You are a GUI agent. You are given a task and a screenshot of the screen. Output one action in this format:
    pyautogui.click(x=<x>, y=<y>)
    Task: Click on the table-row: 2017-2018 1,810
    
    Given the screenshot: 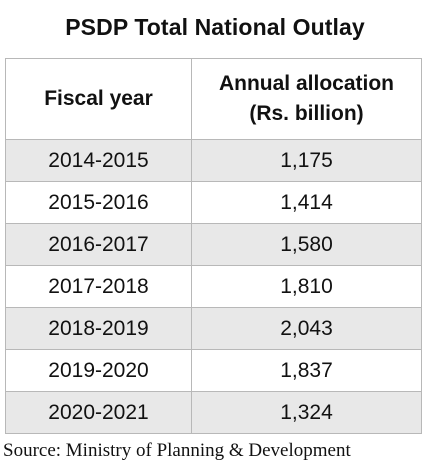 What is the action you would take?
    pyautogui.click(x=213, y=286)
    